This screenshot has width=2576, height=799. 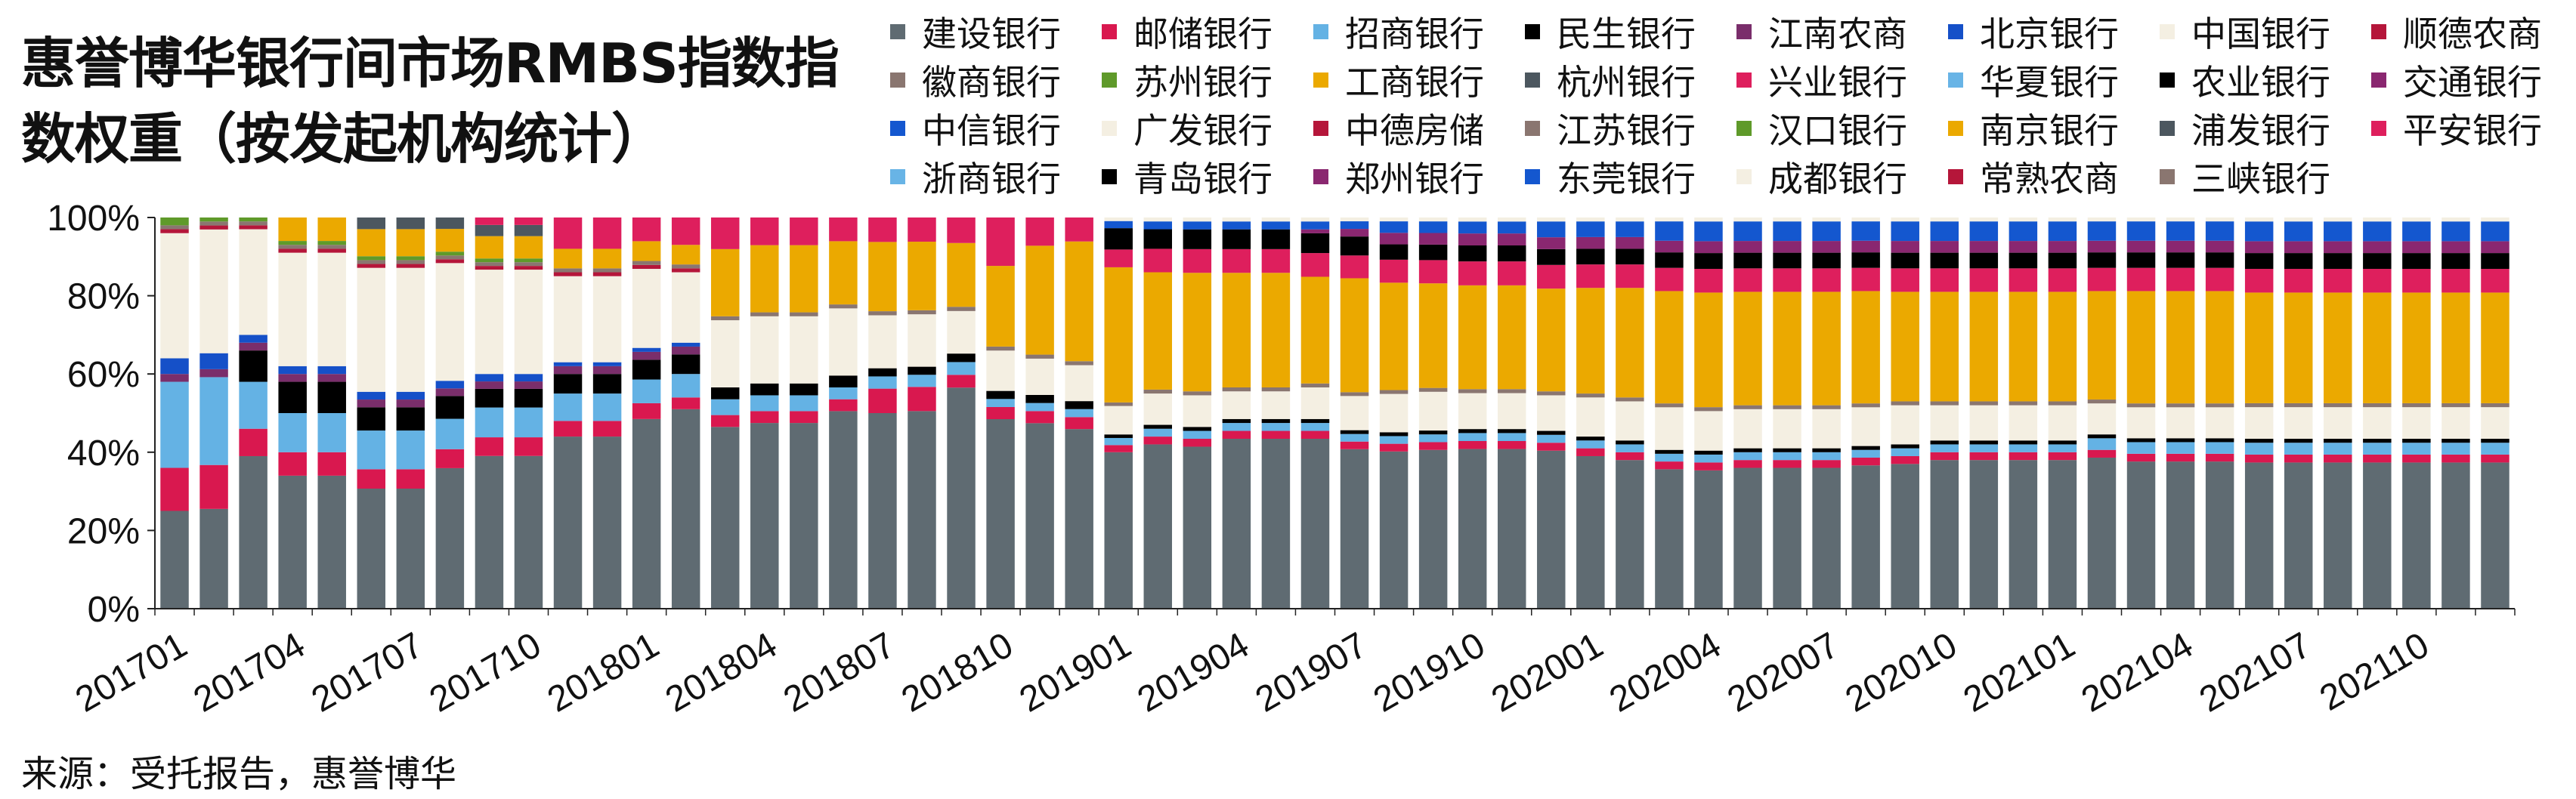 What do you see at coordinates (249, 672) in the screenshot?
I see `x-tick-label: 201704` at bounding box center [249, 672].